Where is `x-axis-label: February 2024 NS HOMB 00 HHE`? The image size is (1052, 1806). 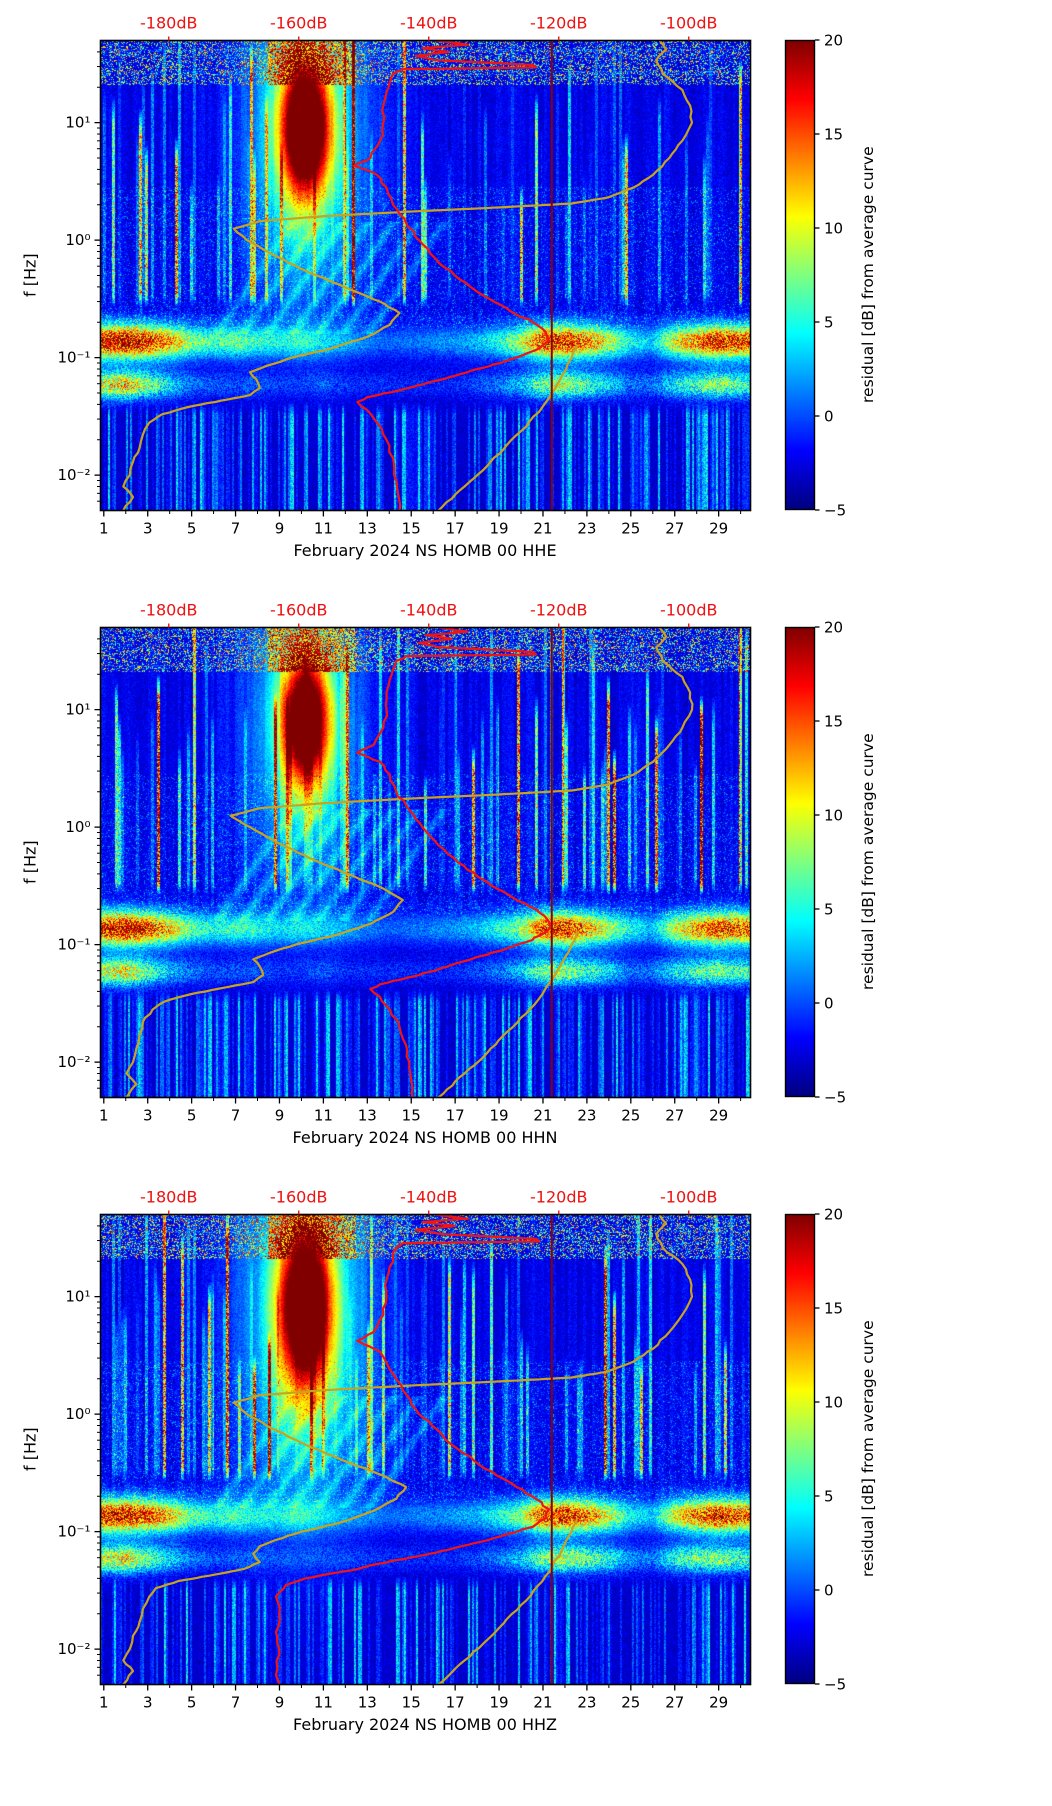
x-axis-label: February 2024 NS HOMB 00 HHE is located at coordinates (425, 550).